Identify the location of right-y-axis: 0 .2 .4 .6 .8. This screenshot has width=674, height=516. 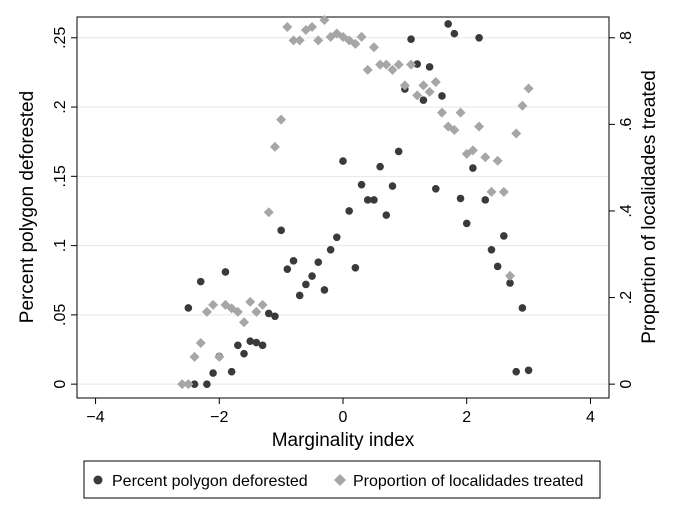
(622, 210).